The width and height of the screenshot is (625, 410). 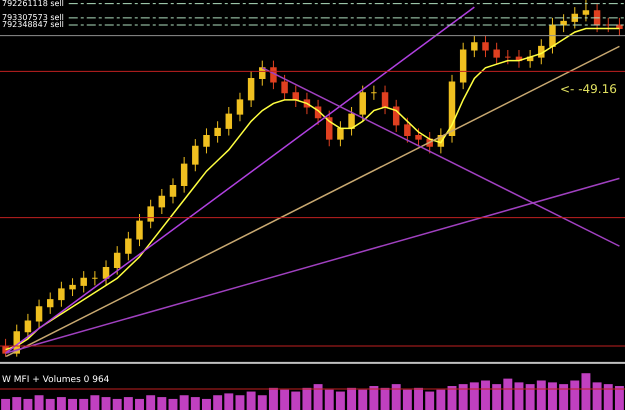 What do you see at coordinates (33, 24) in the screenshot?
I see `ref-line-label: 792348847 sell` at bounding box center [33, 24].